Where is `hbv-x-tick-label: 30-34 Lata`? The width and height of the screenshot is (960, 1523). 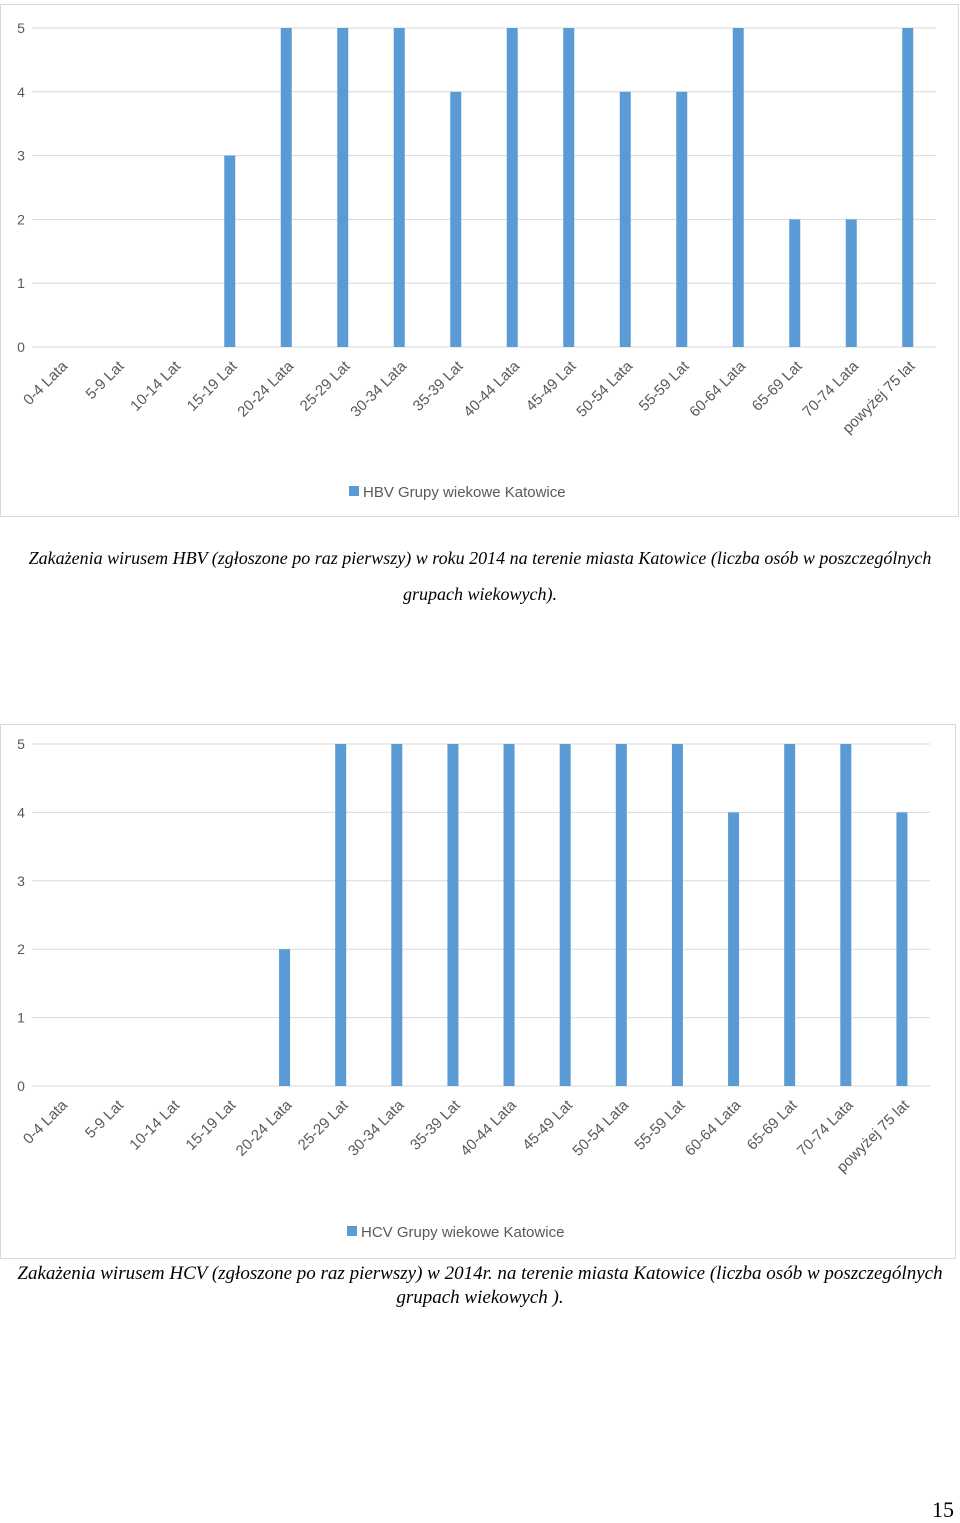
hbv-x-tick-label: 30-34 Lata is located at coordinates (378, 388).